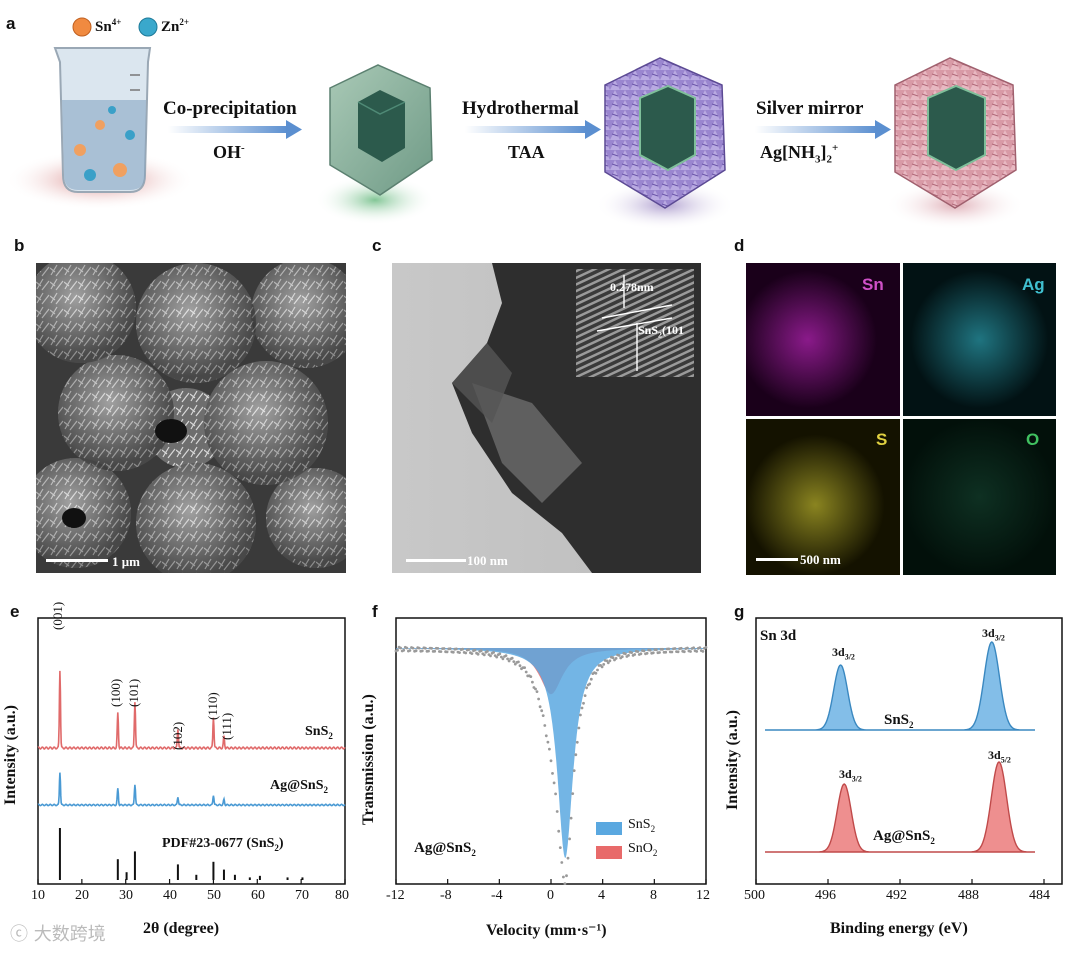 The width and height of the screenshot is (1067, 953). Describe the element at coordinates (551, 881) in the screenshot. I see `mossbauer-x-ticks` at that location.